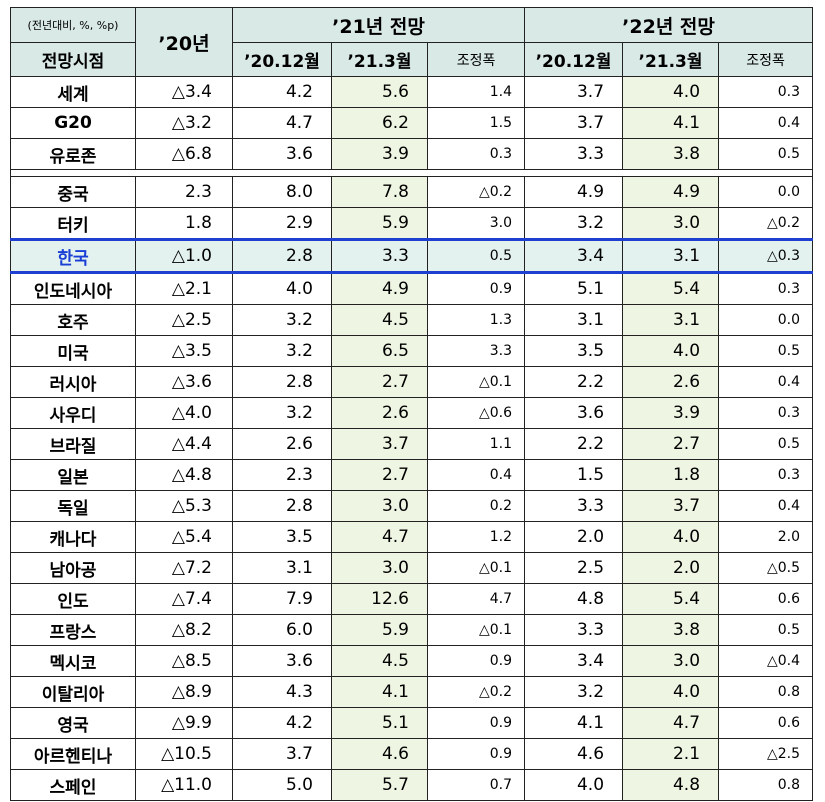 The width and height of the screenshot is (825, 802). I want to click on f21-mar-value: 3.7, so click(379, 444).